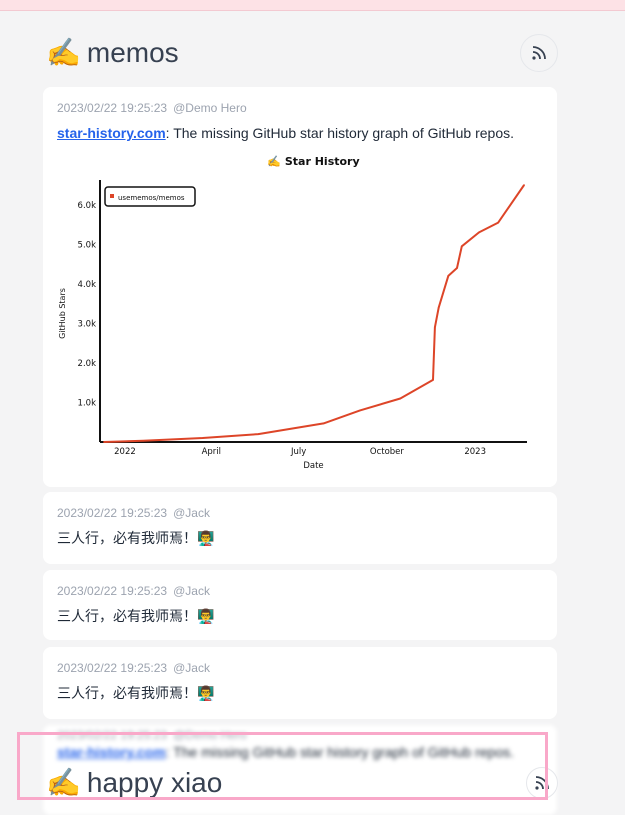 The width and height of the screenshot is (625, 815). I want to click on y-tick-label: 5.0k, so click(87, 245).